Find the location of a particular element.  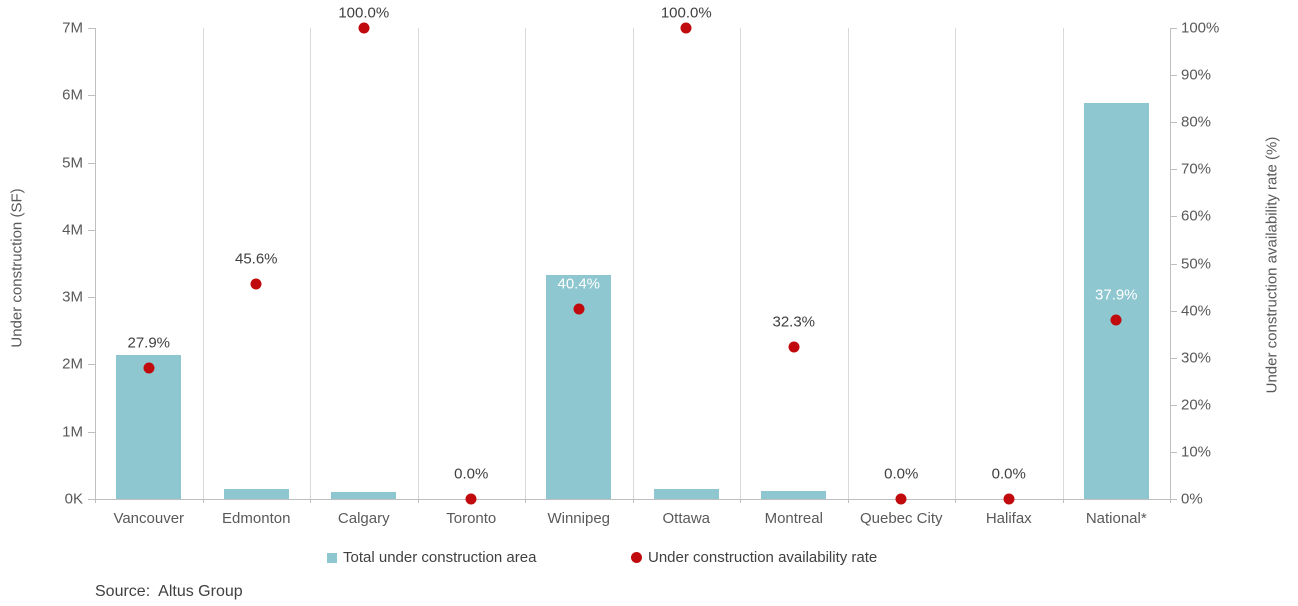

rate-data-label-7: 0.0% is located at coordinates (901, 474).